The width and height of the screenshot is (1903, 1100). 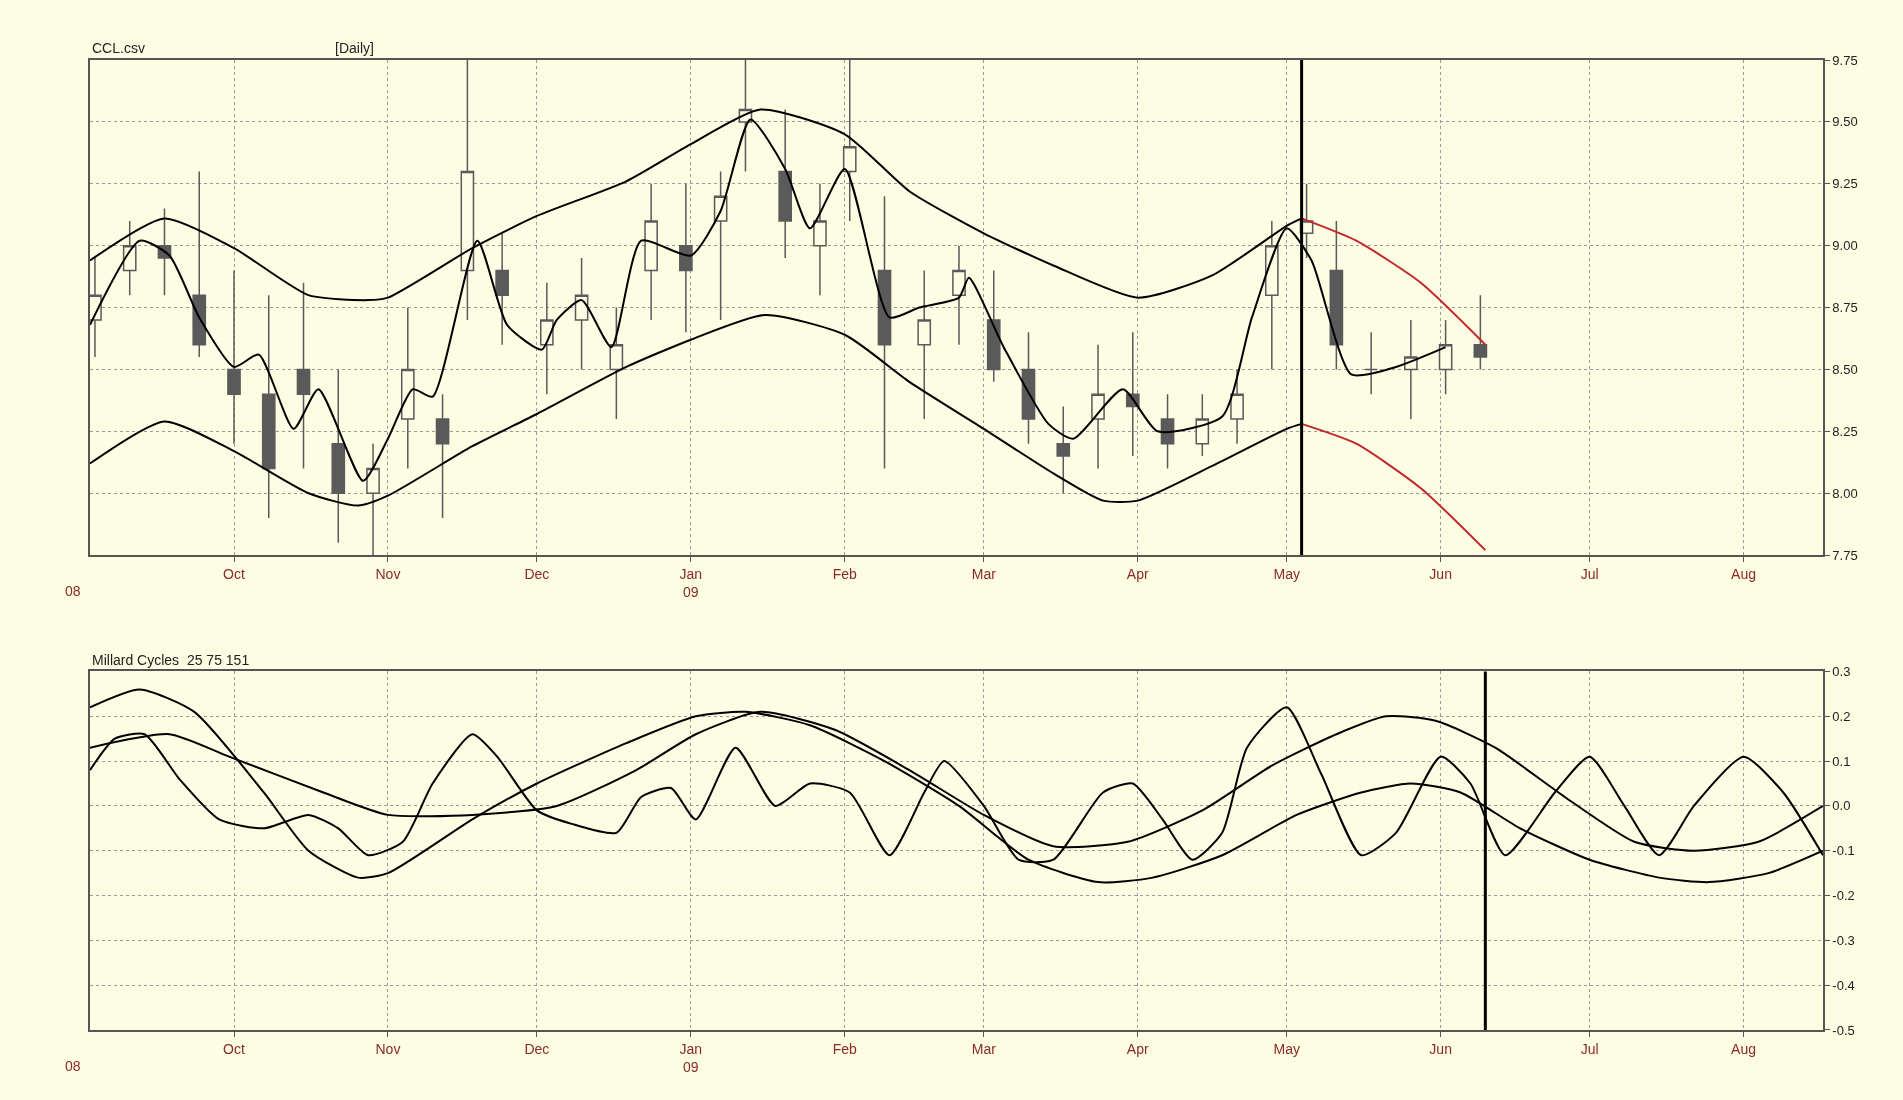 What do you see at coordinates (1841, 761) in the screenshot?
I see `y-tick-label: 0.1` at bounding box center [1841, 761].